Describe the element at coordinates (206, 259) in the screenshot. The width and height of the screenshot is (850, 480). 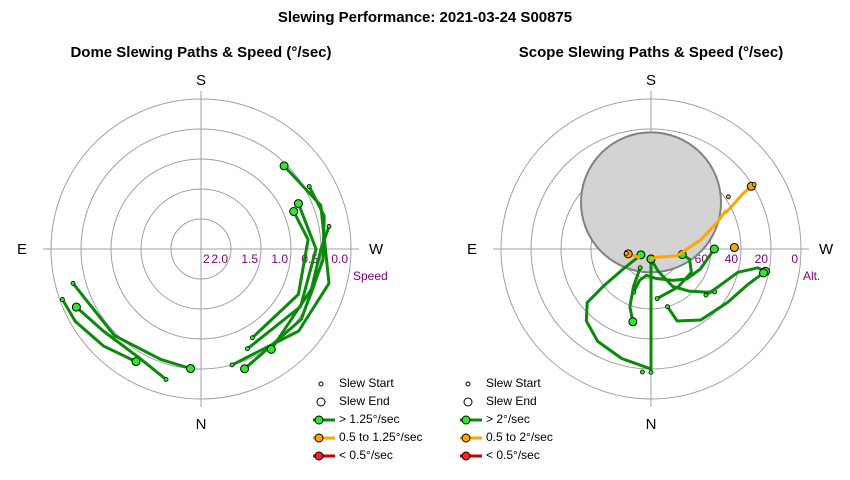
I see `radial-tick-label-partial: 2` at that location.